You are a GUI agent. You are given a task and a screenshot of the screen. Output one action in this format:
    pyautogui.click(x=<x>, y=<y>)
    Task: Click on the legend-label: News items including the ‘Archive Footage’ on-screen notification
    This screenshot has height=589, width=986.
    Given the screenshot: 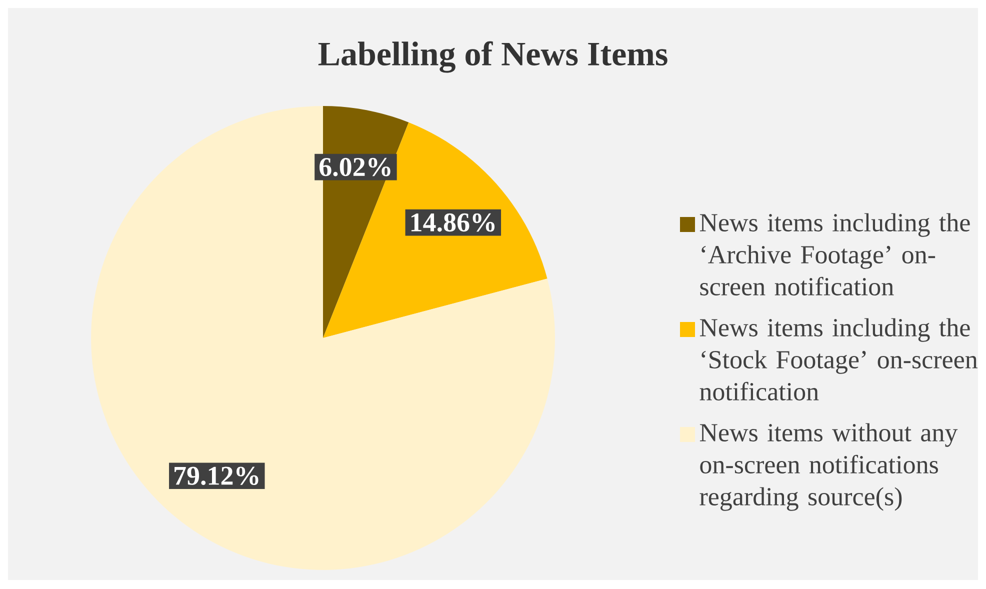 What is the action you would take?
    pyautogui.click(x=835, y=254)
    